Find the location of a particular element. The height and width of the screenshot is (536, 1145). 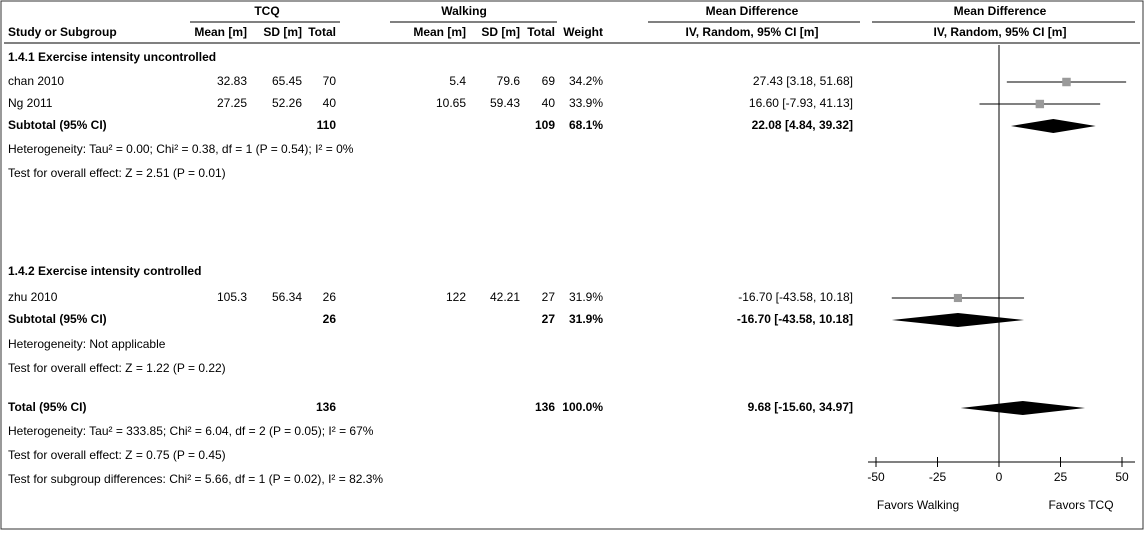

x-tick-label: 50 is located at coordinates (1122, 477).